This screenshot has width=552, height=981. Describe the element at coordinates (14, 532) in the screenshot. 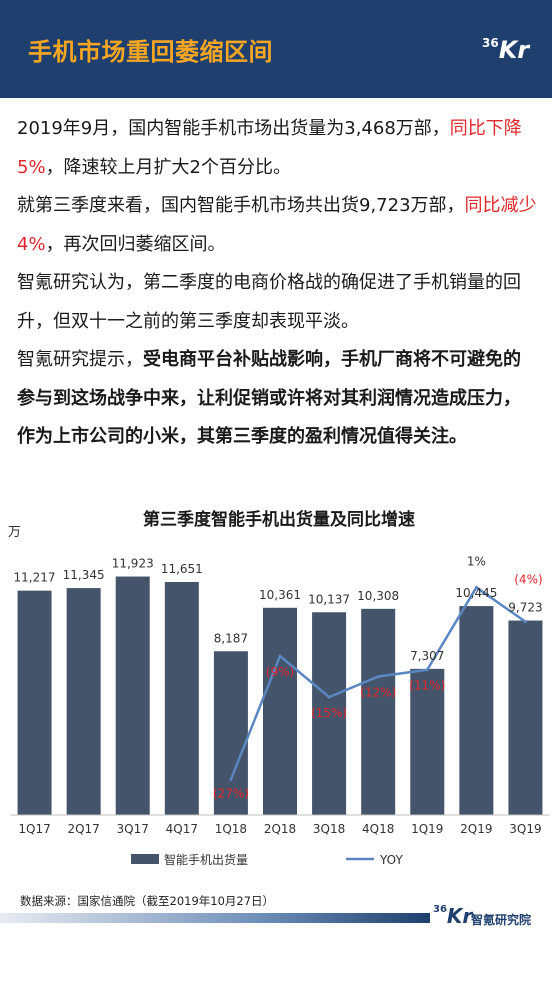

I see `y-axis-unit: 万` at that location.